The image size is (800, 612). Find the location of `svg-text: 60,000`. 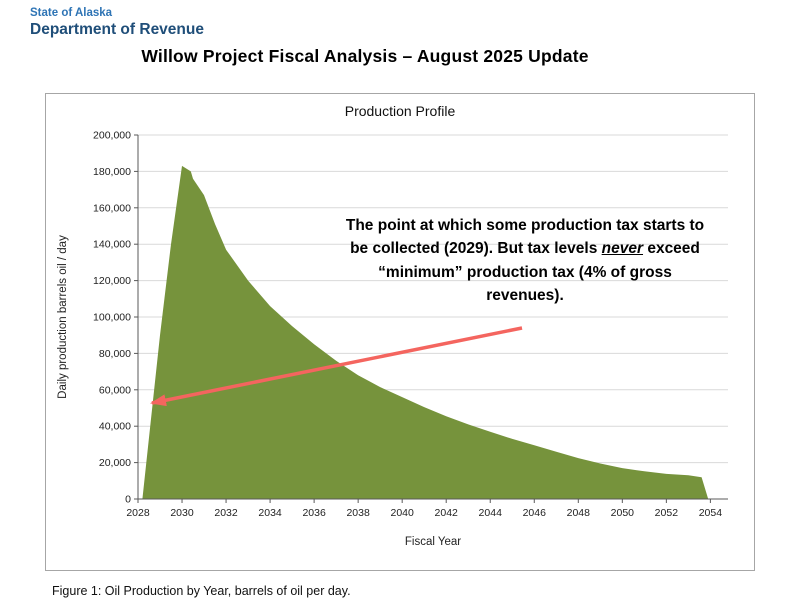

svg-text: 60,000 is located at coordinates (115, 390).